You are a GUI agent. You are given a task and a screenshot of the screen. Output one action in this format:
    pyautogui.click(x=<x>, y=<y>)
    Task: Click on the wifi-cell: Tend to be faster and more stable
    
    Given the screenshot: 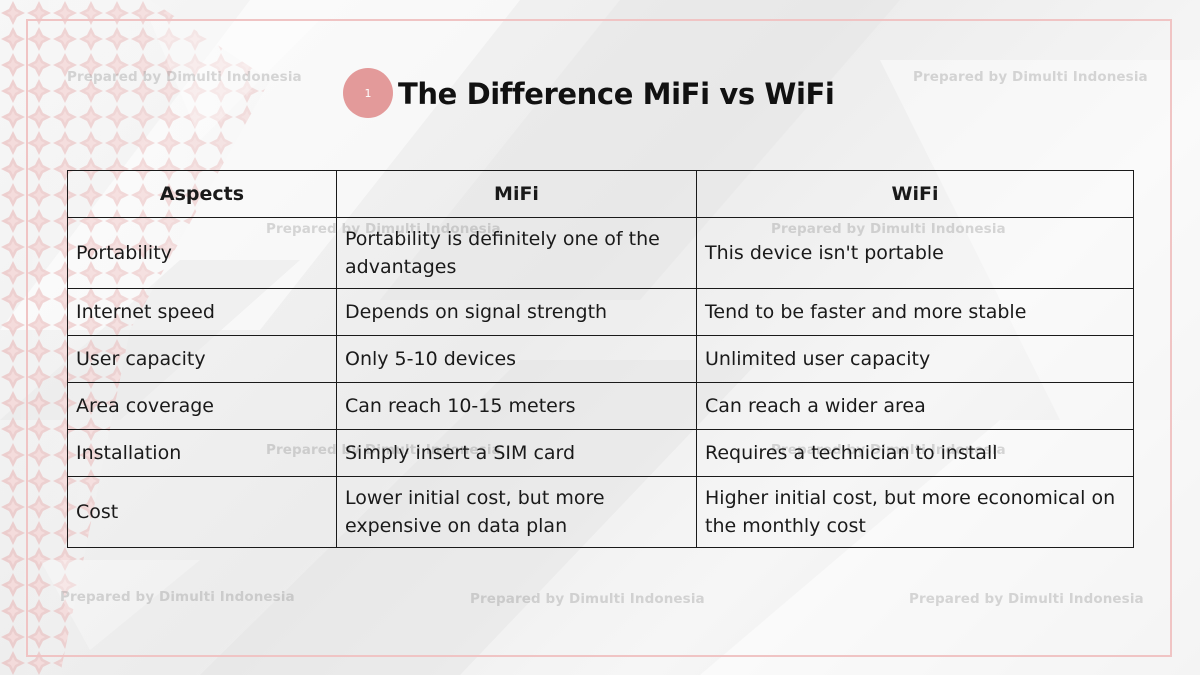 What is the action you would take?
    pyautogui.click(x=915, y=312)
    